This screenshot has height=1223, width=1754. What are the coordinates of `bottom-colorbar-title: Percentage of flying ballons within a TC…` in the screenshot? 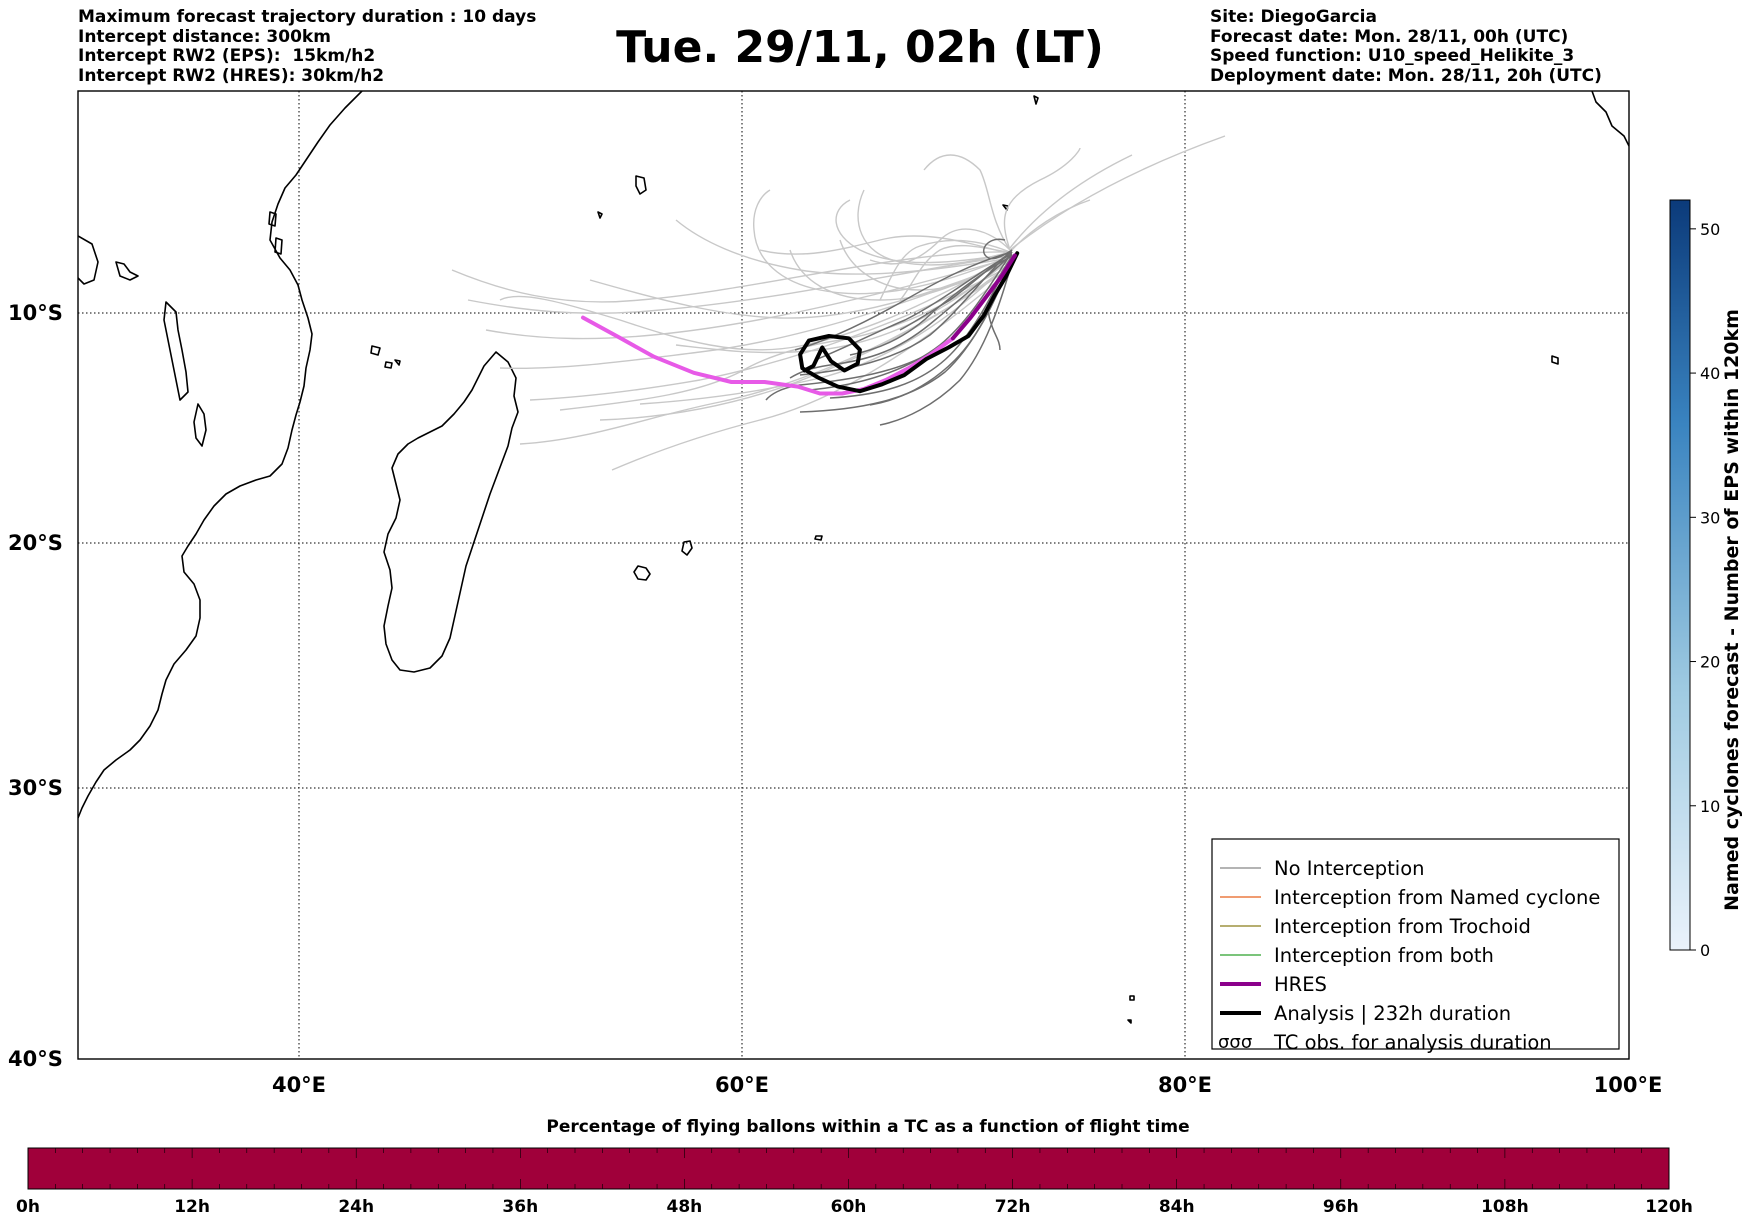 It's located at (867, 1127).